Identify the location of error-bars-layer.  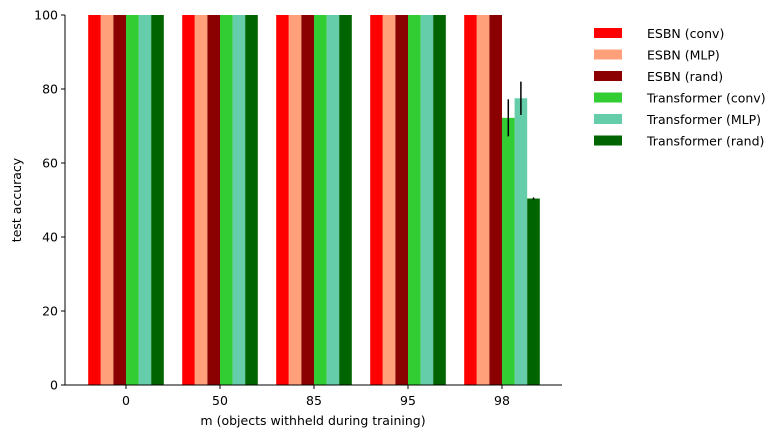
(521, 140).